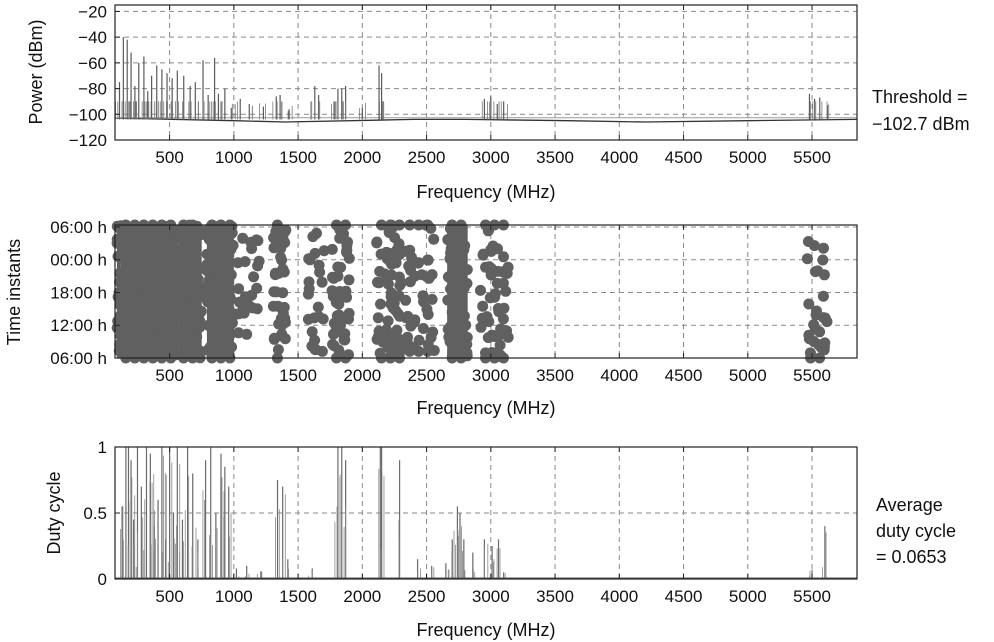 The width and height of the screenshot is (994, 642). What do you see at coordinates (362, 596) in the screenshot?
I see `x-tick-label: 2000` at bounding box center [362, 596].